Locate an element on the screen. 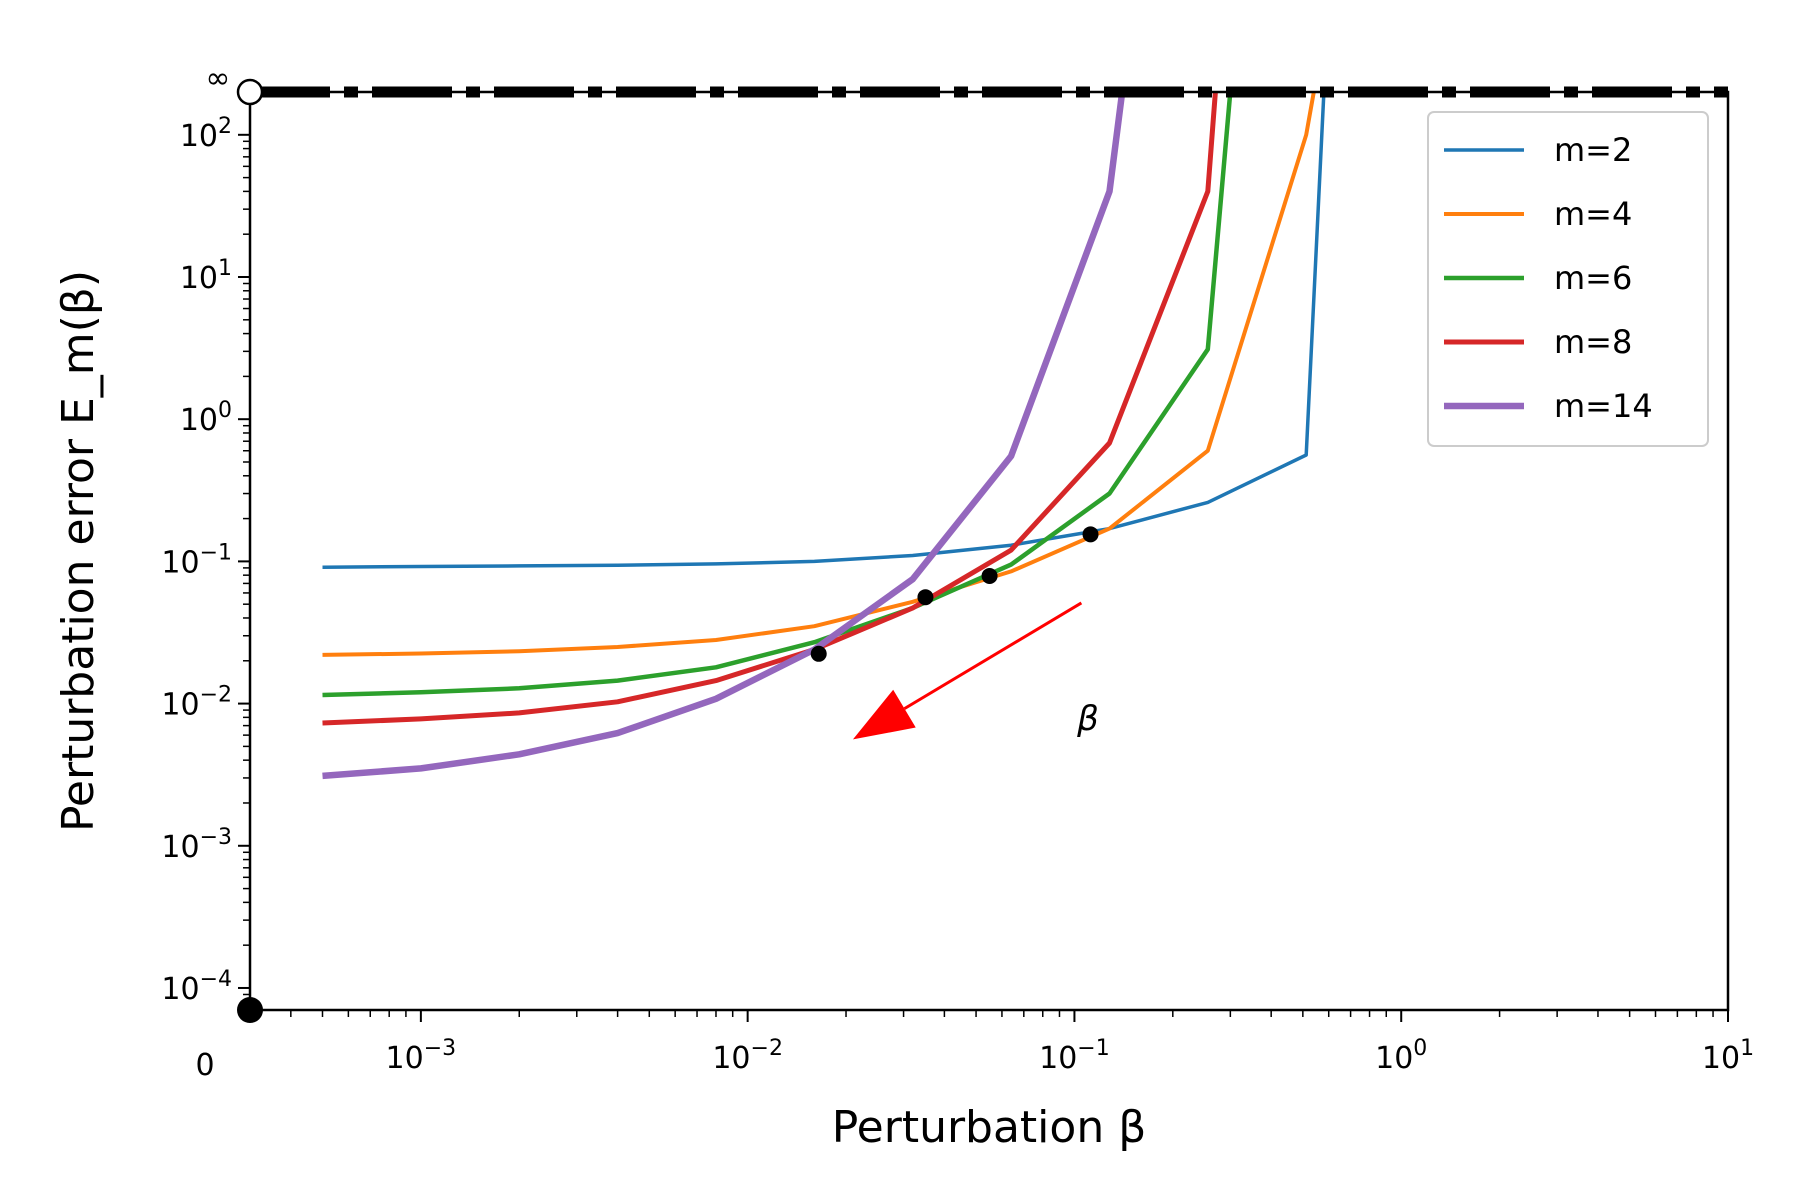 The image size is (1800, 1200). arrow-label: β is located at coordinates (1087, 719).